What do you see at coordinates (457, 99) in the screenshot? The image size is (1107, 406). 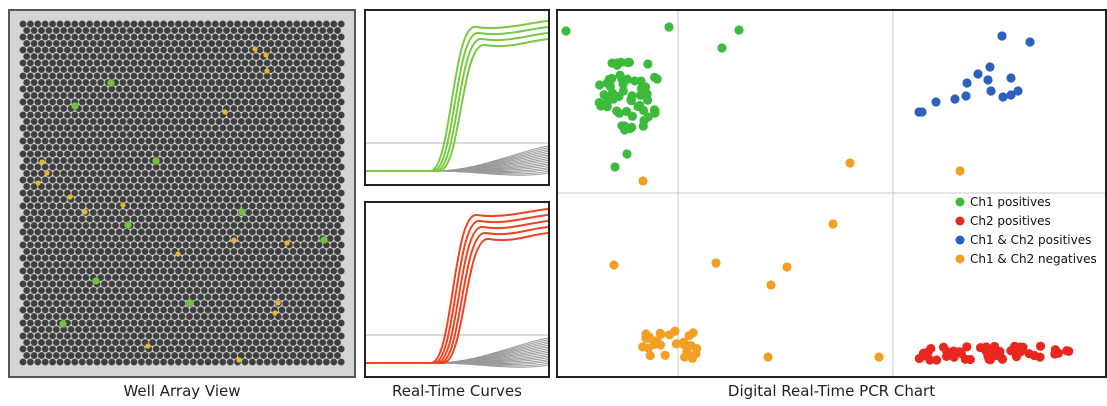 I see `positive-curve` at bounding box center [457, 99].